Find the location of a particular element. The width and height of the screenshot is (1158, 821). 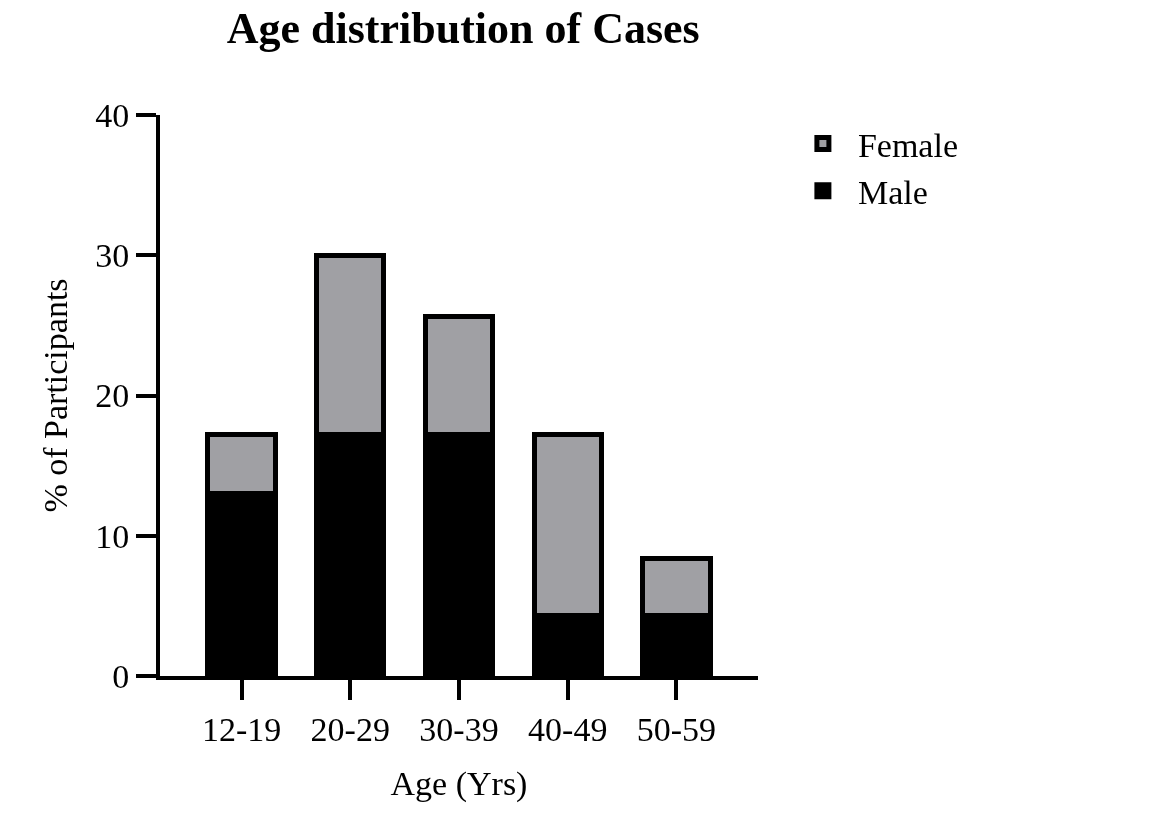

x-axis-title: Age (Yrs) is located at coordinates (459, 783).